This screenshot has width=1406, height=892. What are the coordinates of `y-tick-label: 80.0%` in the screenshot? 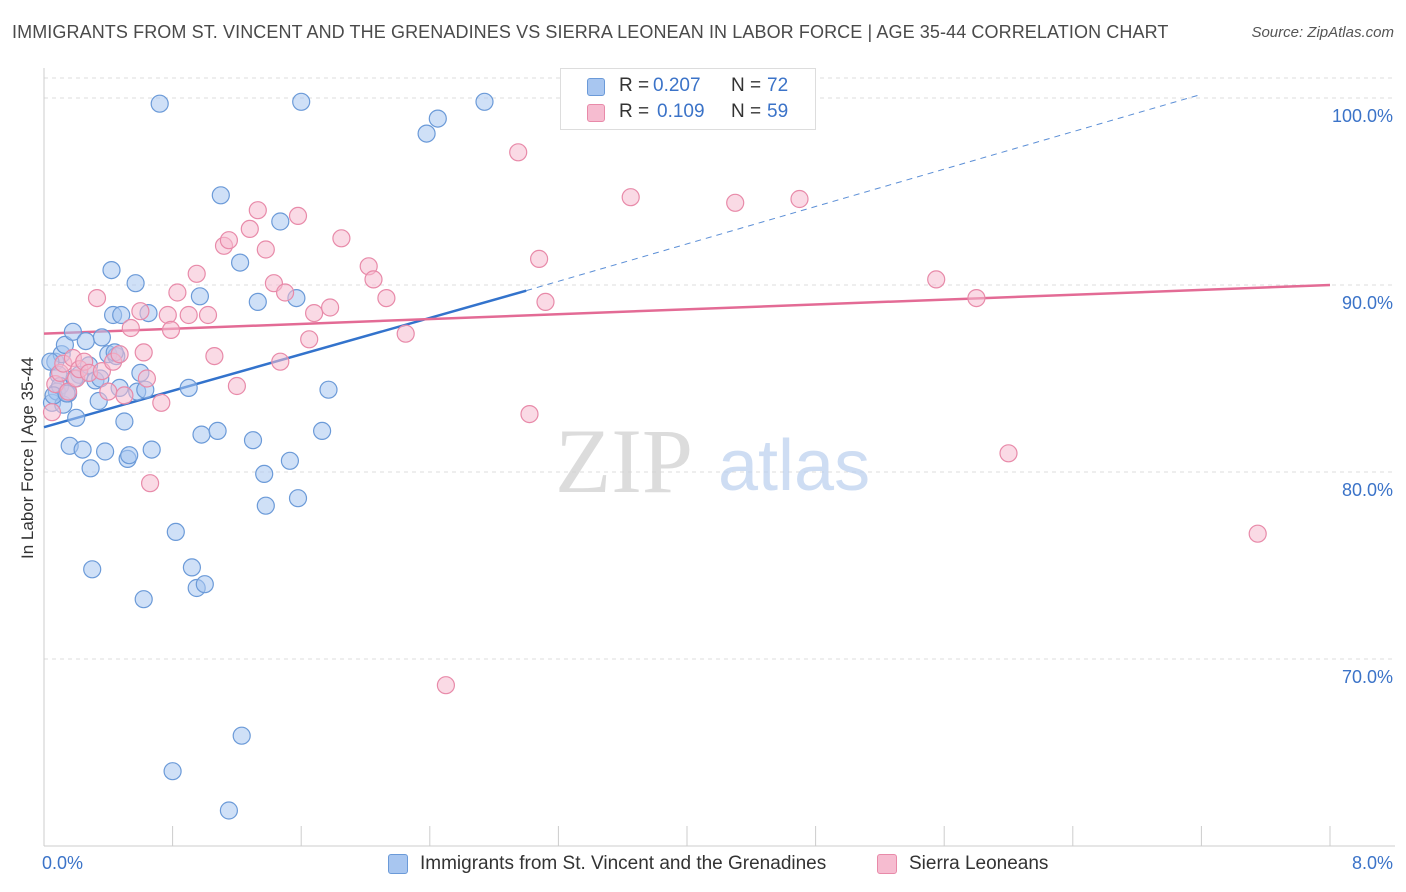 It's located at (1367, 490).